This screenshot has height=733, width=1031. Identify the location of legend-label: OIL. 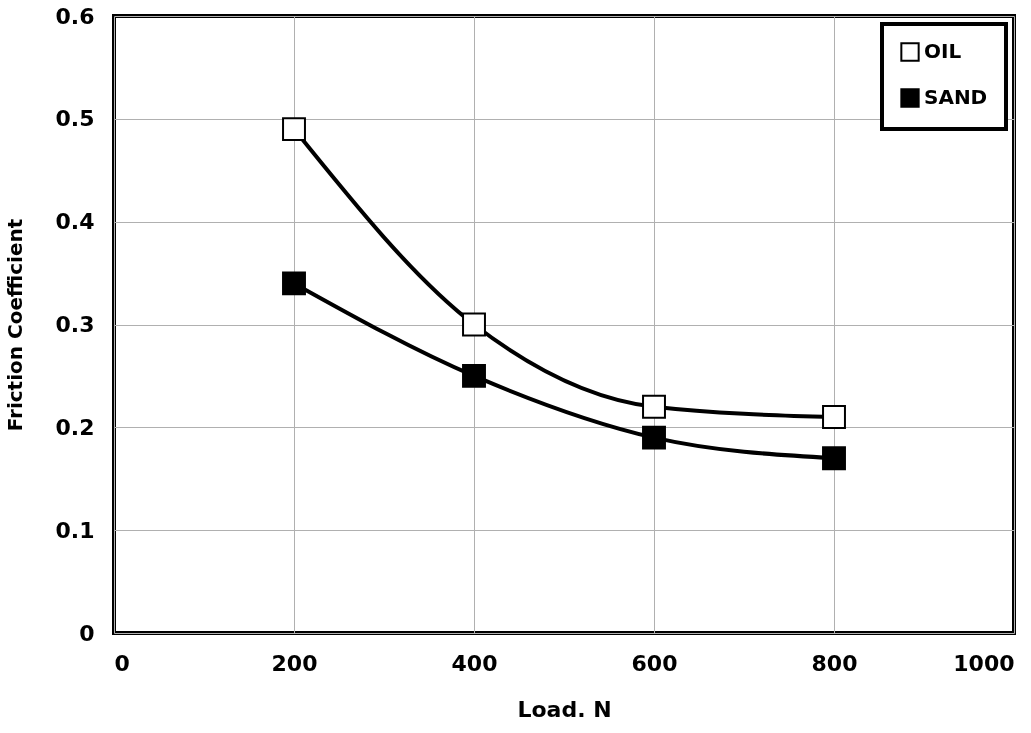
(943, 51).